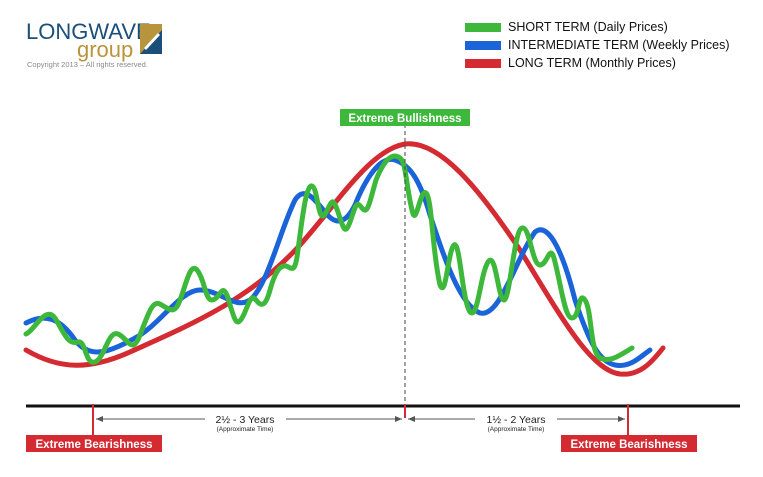 This screenshot has width=763, height=477. Describe the element at coordinates (592, 63) in the screenshot. I see `legend-label-long: LONG TERM (Monthly Prices)` at that location.